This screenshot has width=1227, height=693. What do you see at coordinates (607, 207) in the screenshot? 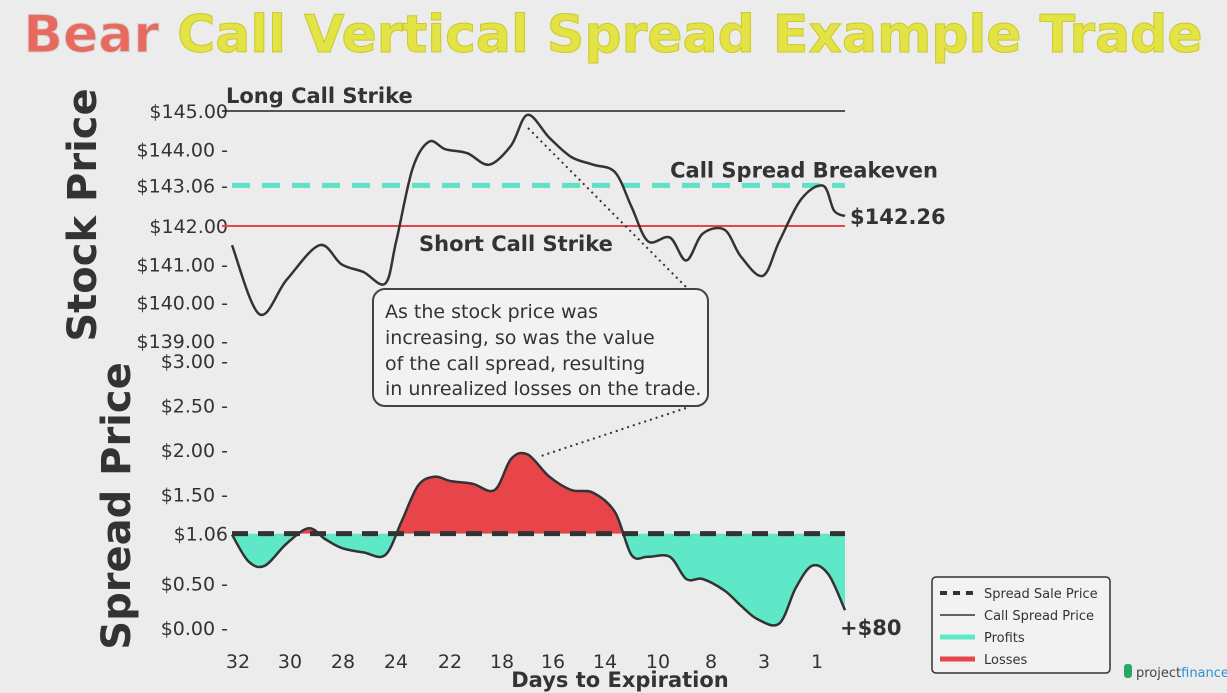
I see `callout-pointer-top` at bounding box center [607, 207].